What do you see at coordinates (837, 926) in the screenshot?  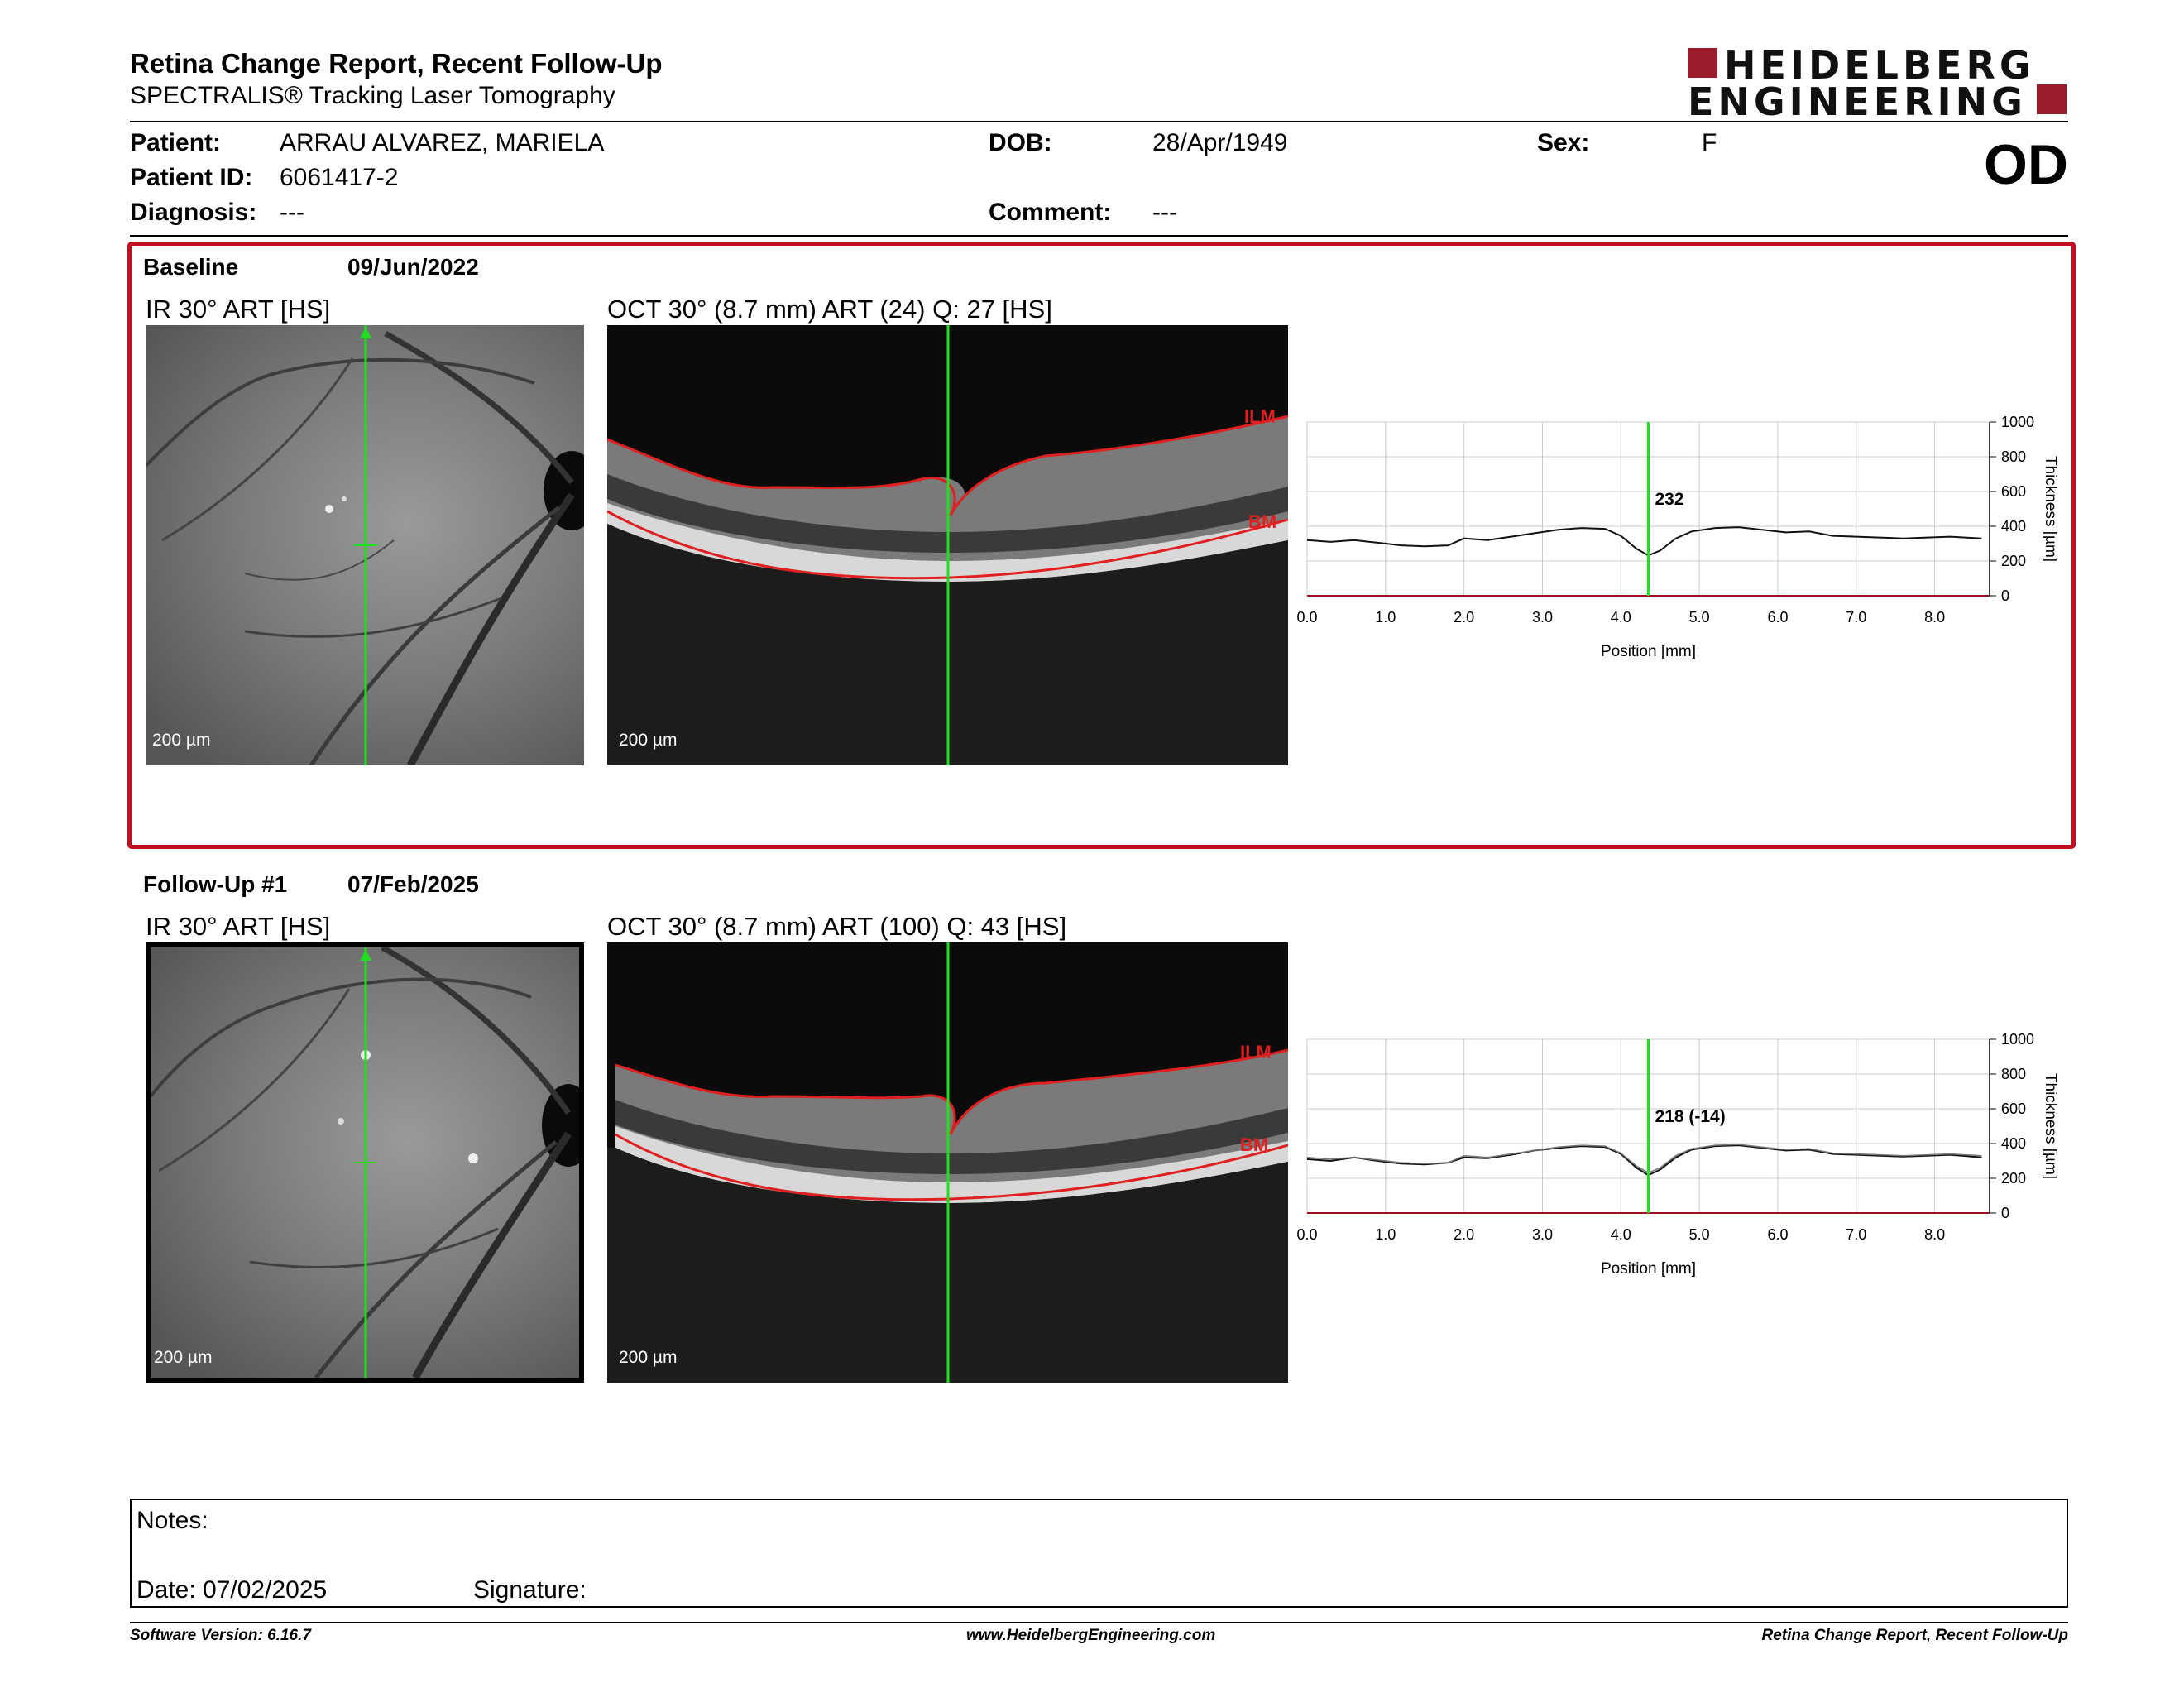 I see `followup-oct-label: OCT 30° (8.7 mm) ART (100) Q: 43 [HS]` at bounding box center [837, 926].